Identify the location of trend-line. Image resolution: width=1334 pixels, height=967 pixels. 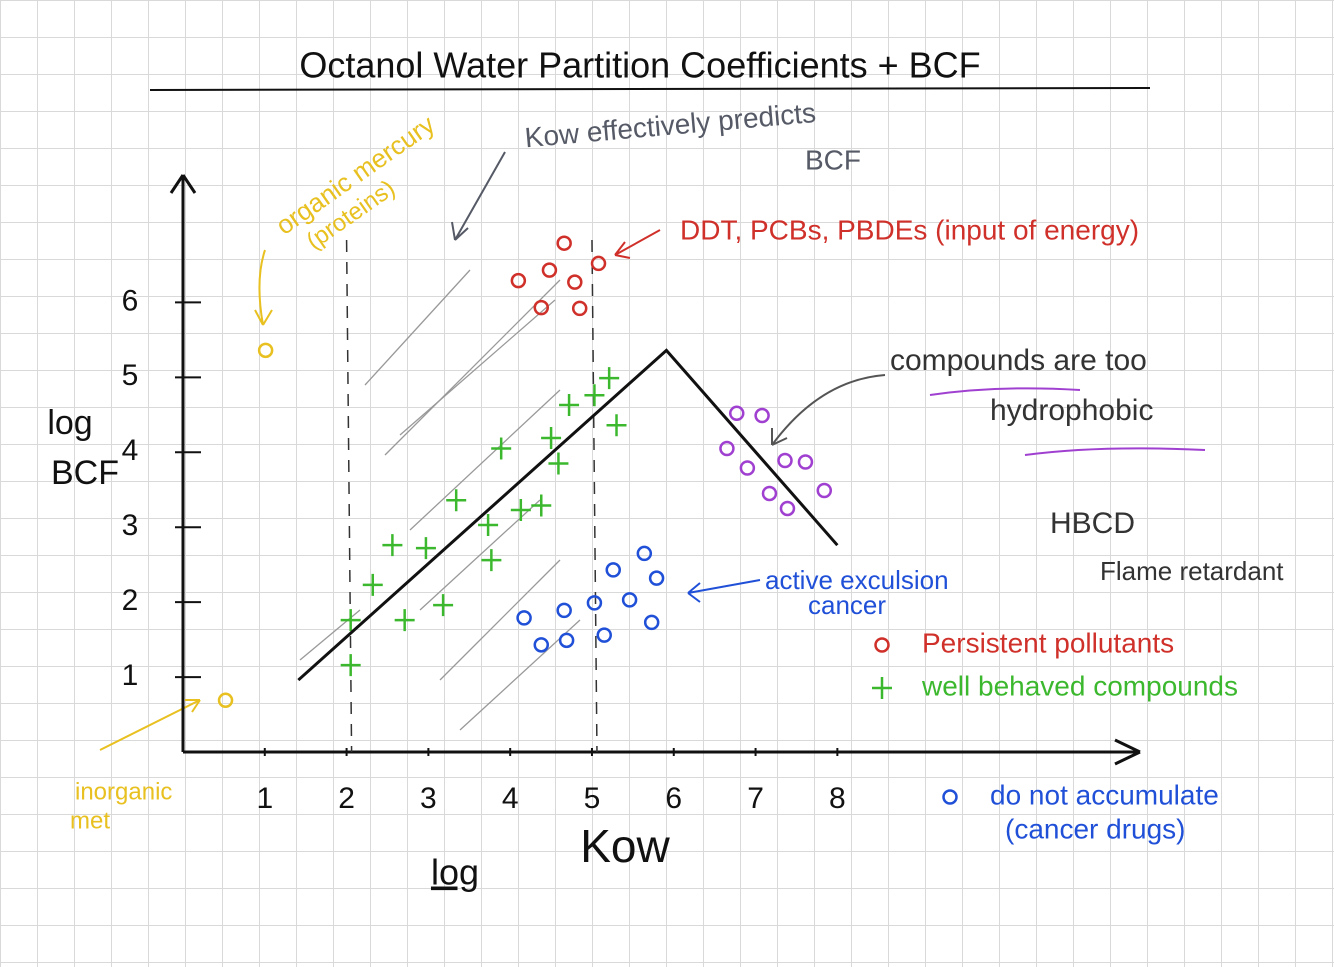
(568, 515).